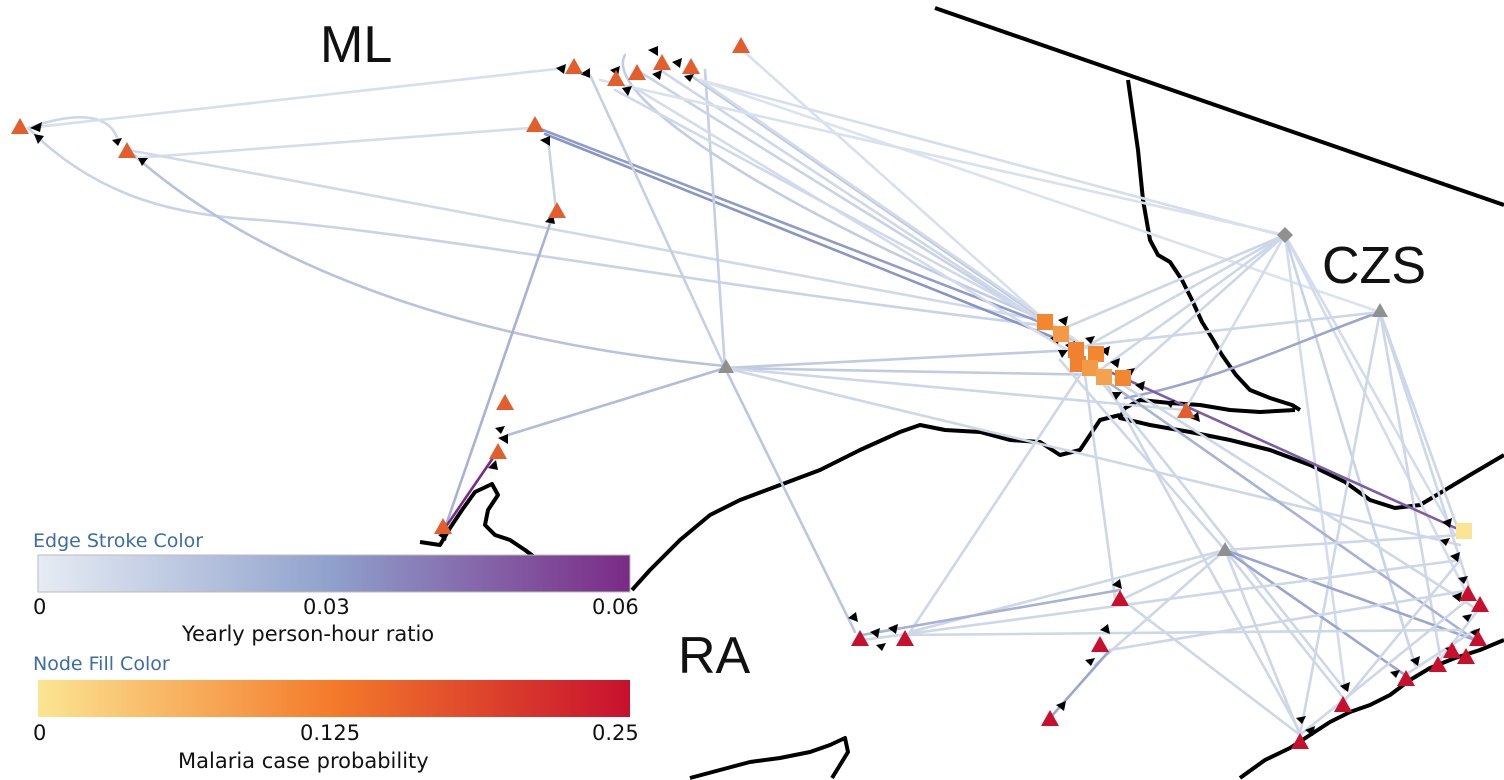 Image resolution: width=1504 pixels, height=780 pixels. What do you see at coordinates (769, 758) in the screenshot?
I see `border-south-island` at bounding box center [769, 758].